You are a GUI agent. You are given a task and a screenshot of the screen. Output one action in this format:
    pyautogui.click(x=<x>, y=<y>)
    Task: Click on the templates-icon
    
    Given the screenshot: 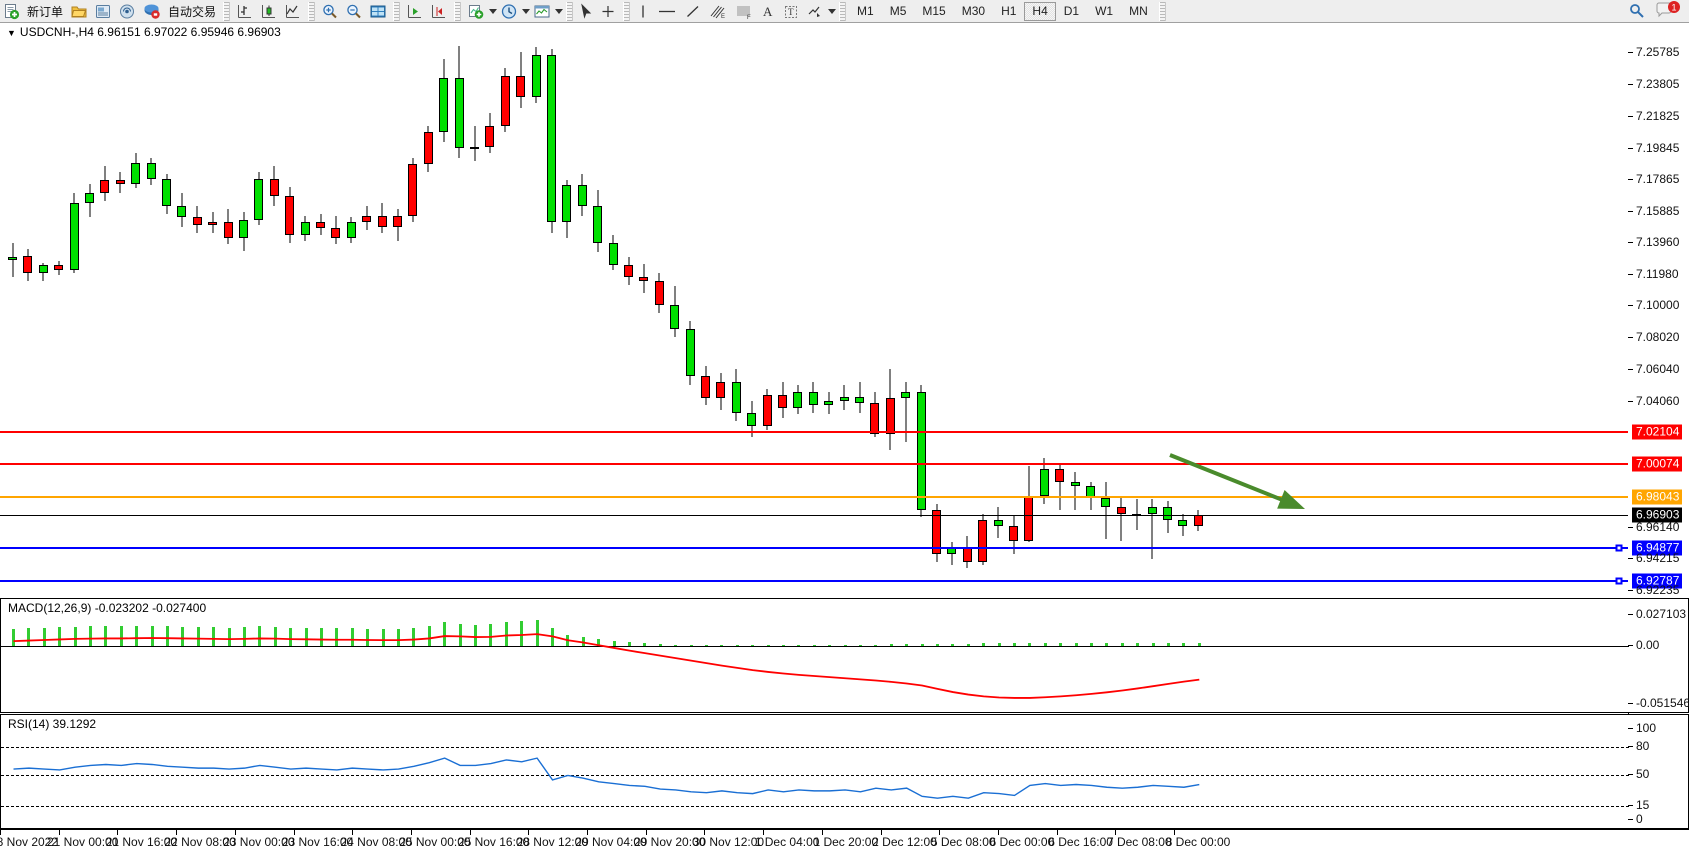 What is the action you would take?
    pyautogui.click(x=542, y=11)
    